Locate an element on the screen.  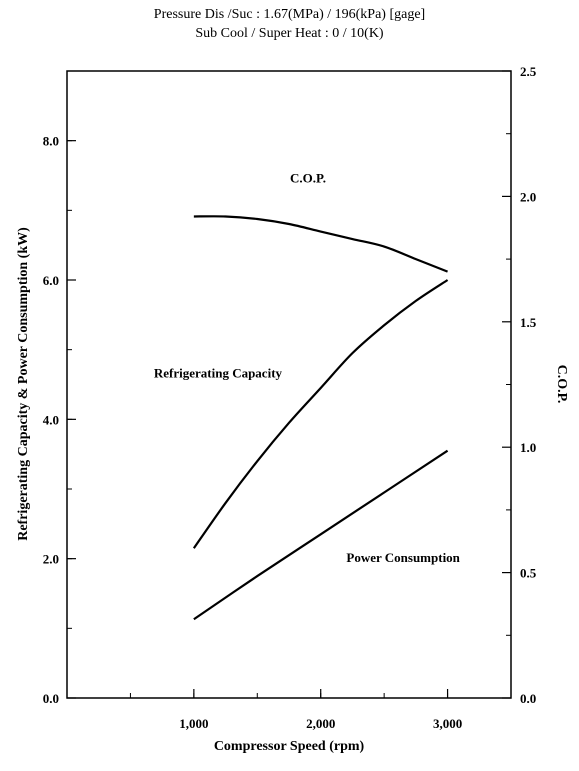
power-consumption-label: Power Consumption is located at coordinates (403, 557).